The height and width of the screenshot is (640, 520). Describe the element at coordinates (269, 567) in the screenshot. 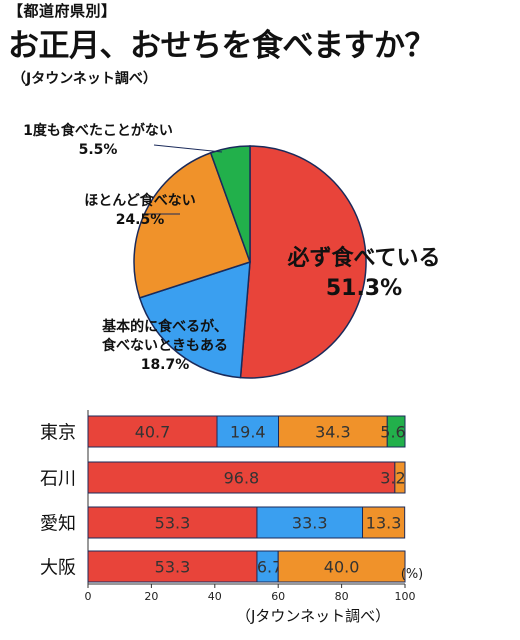

I see `bar-value-label: 6.7` at that location.